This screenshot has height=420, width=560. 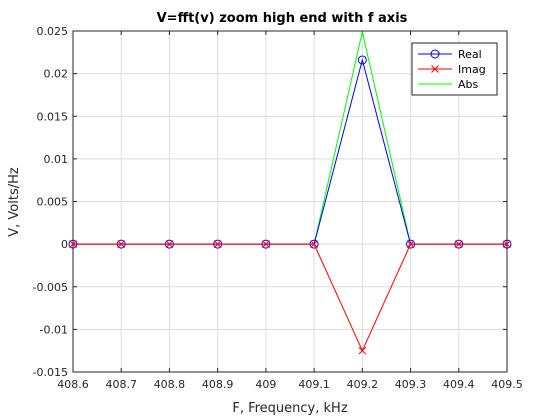 I want to click on legend-real-marker, so click(x=435, y=54).